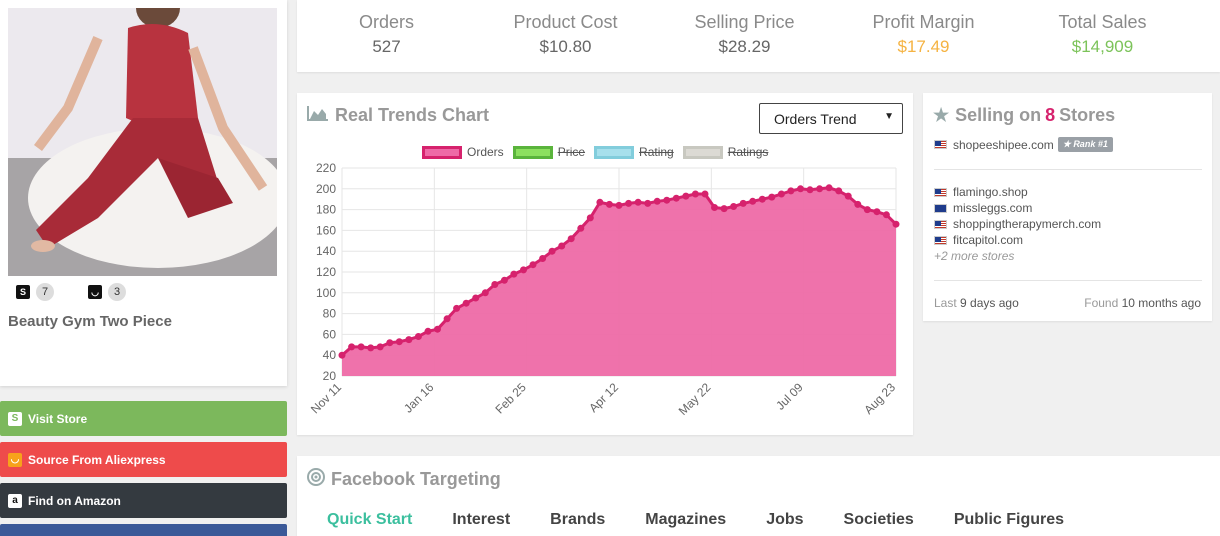  What do you see at coordinates (998, 115) in the screenshot?
I see `stores-title-prefix: Selling on` at bounding box center [998, 115].